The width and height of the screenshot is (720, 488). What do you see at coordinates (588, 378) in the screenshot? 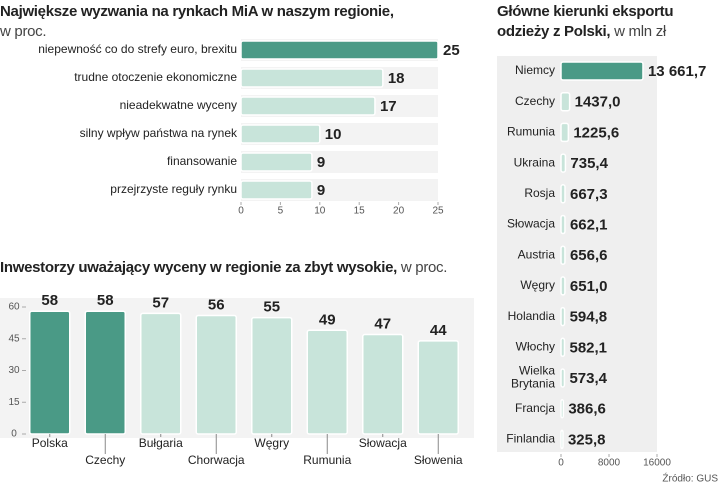
I see `value-label: 573,4` at bounding box center [588, 378].